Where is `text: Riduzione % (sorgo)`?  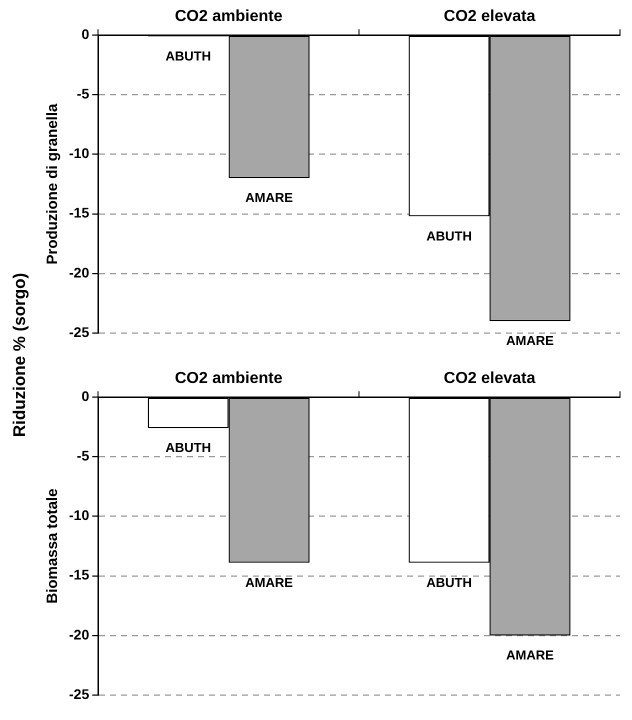 text: Riduzione % (sorgo) is located at coordinates (20, 356).